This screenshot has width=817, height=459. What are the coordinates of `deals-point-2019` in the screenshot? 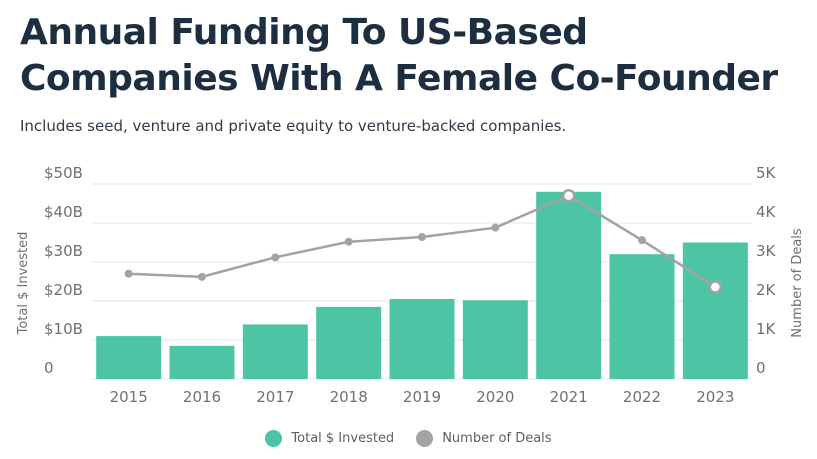 It's located at (422, 237).